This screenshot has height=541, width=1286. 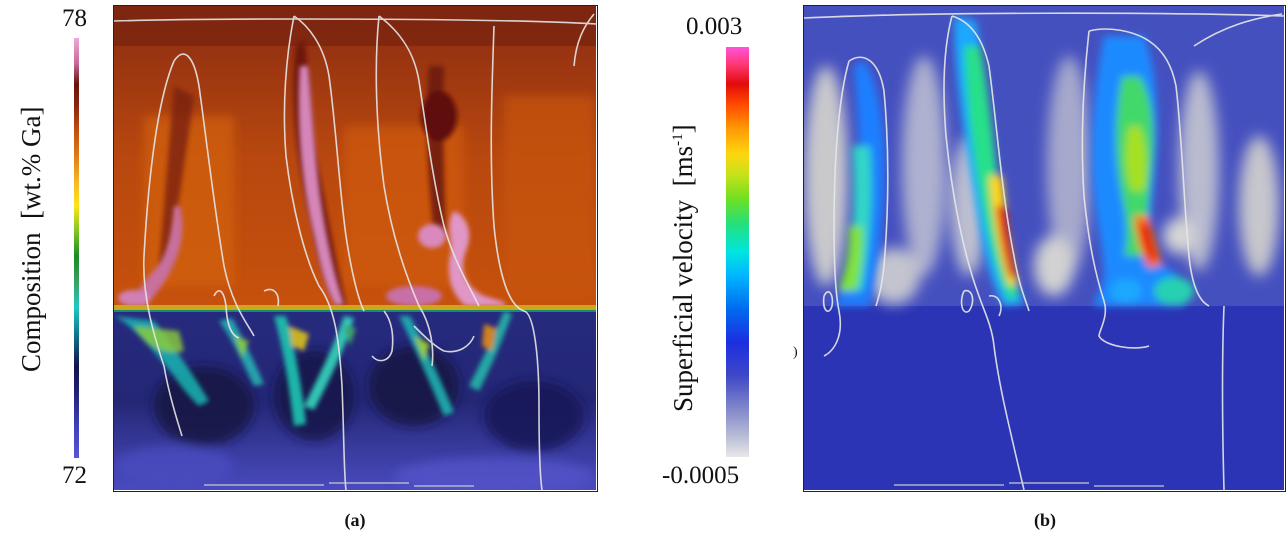 I want to click on composition-colorbar, so click(x=76, y=248).